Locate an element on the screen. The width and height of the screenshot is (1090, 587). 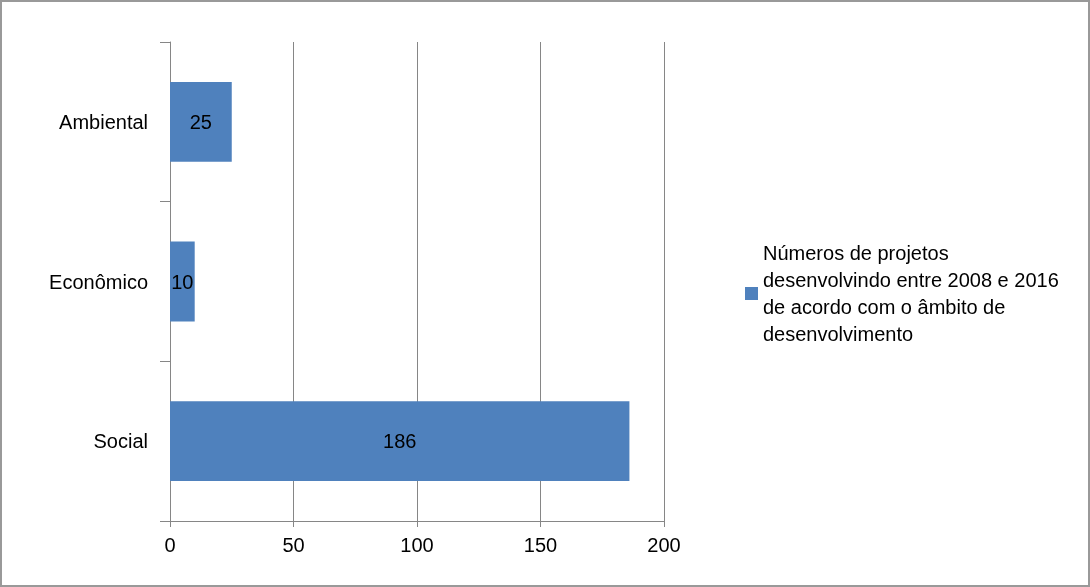
x-tick-label: 100 is located at coordinates (417, 545).